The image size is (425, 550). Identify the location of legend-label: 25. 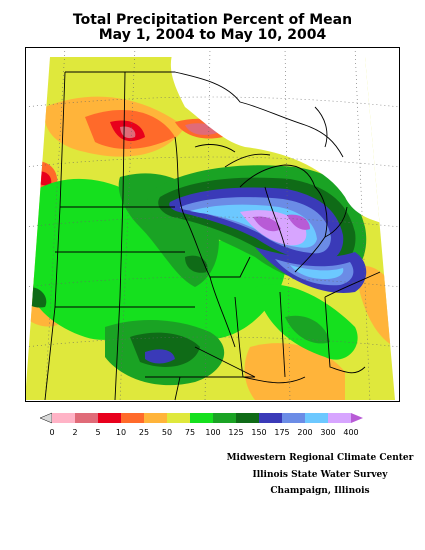
(144, 432).